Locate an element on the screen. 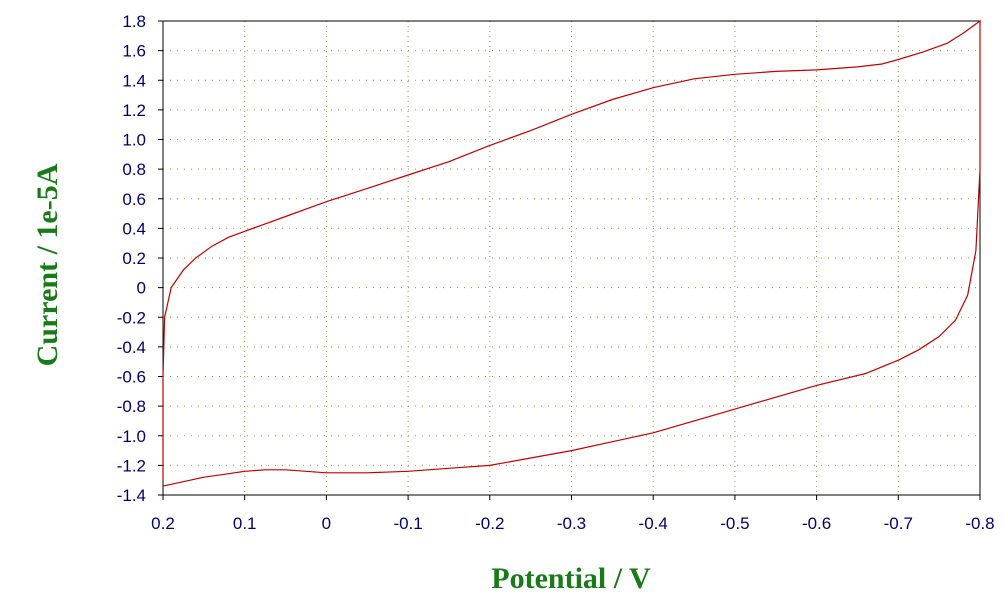 This screenshot has height=599, width=1004. y-tick-label: 0.2 is located at coordinates (134, 258).